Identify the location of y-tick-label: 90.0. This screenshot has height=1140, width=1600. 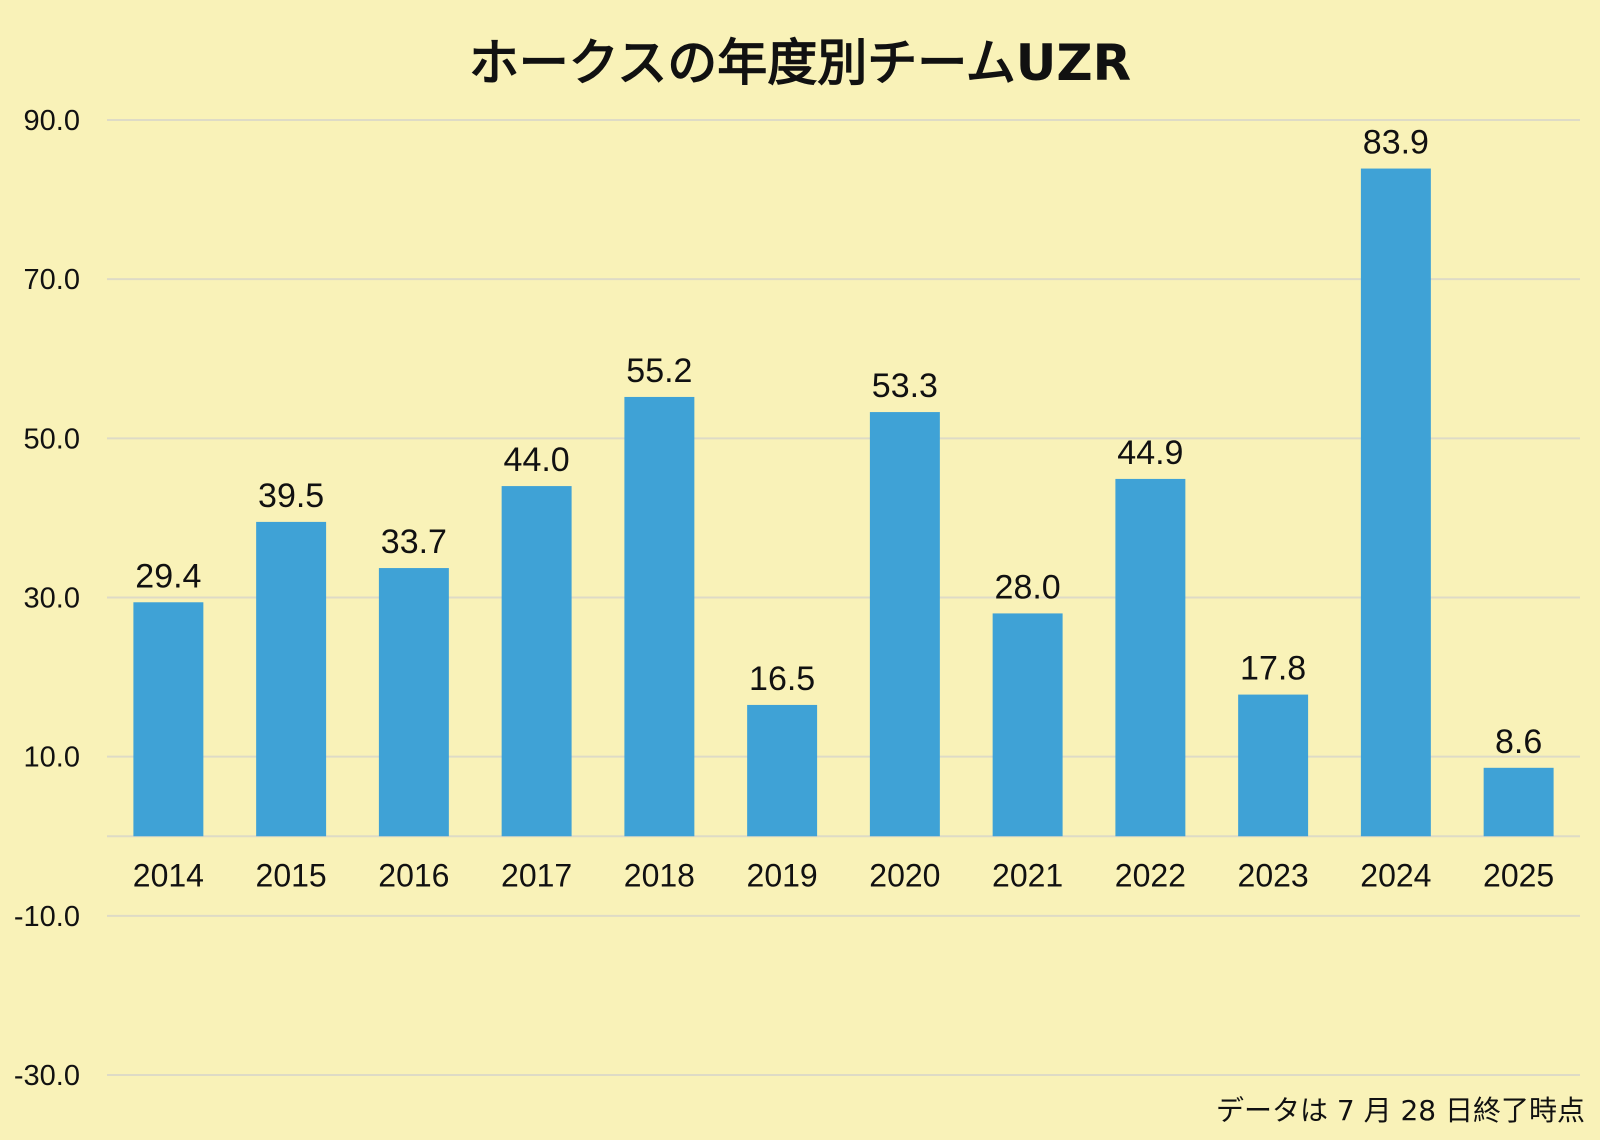
(52, 121).